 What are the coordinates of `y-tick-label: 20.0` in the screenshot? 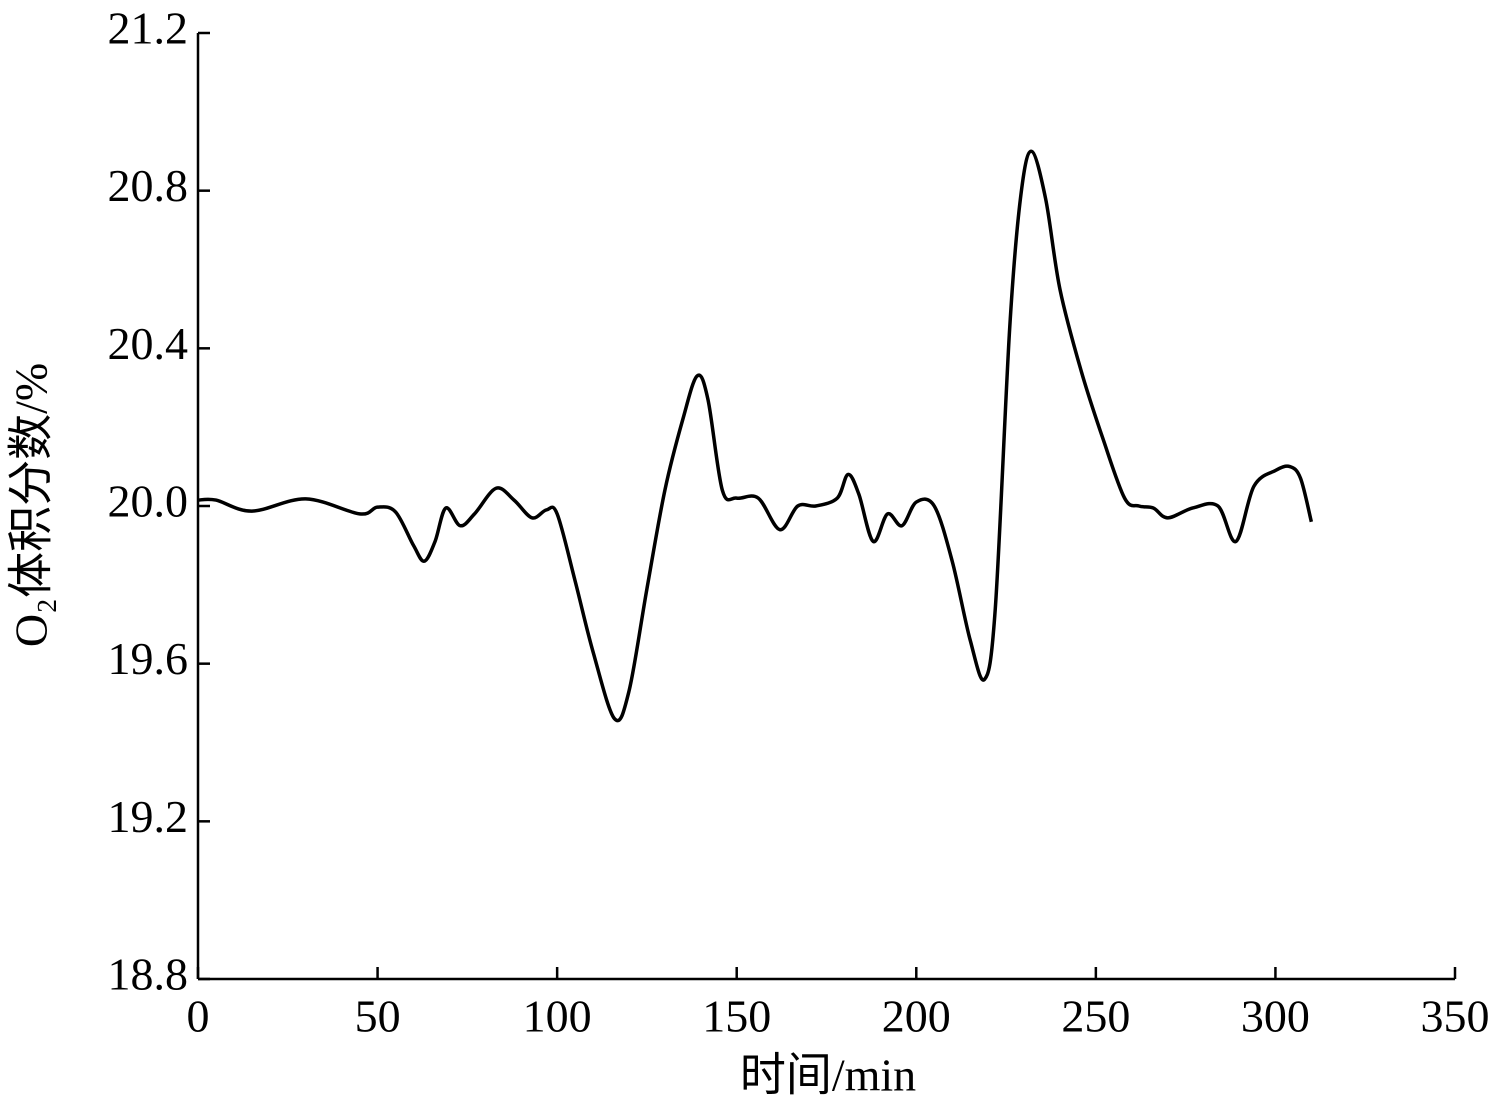 It's located at (148, 501).